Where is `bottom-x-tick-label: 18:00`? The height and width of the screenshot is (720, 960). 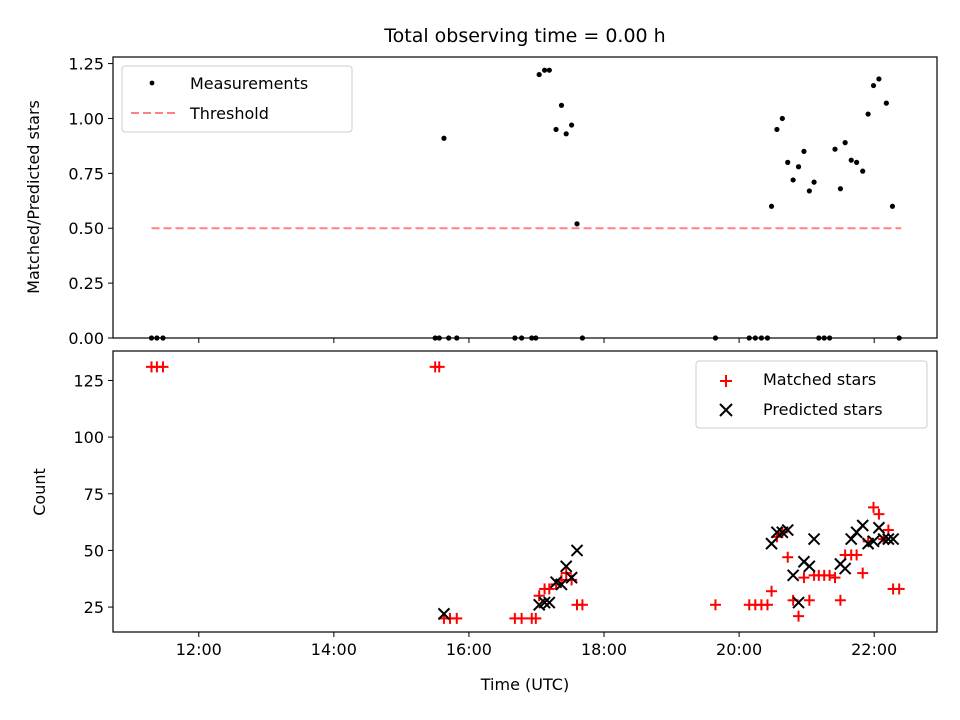
bottom-x-tick-label: 18:00 is located at coordinates (604, 649).